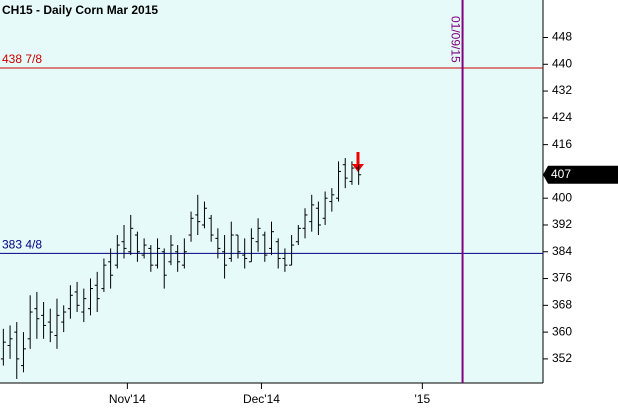 This screenshot has height=408, width=618. Describe the element at coordinates (455, 39) in the screenshot. I see `date-line-label: 01/09/15` at that location.